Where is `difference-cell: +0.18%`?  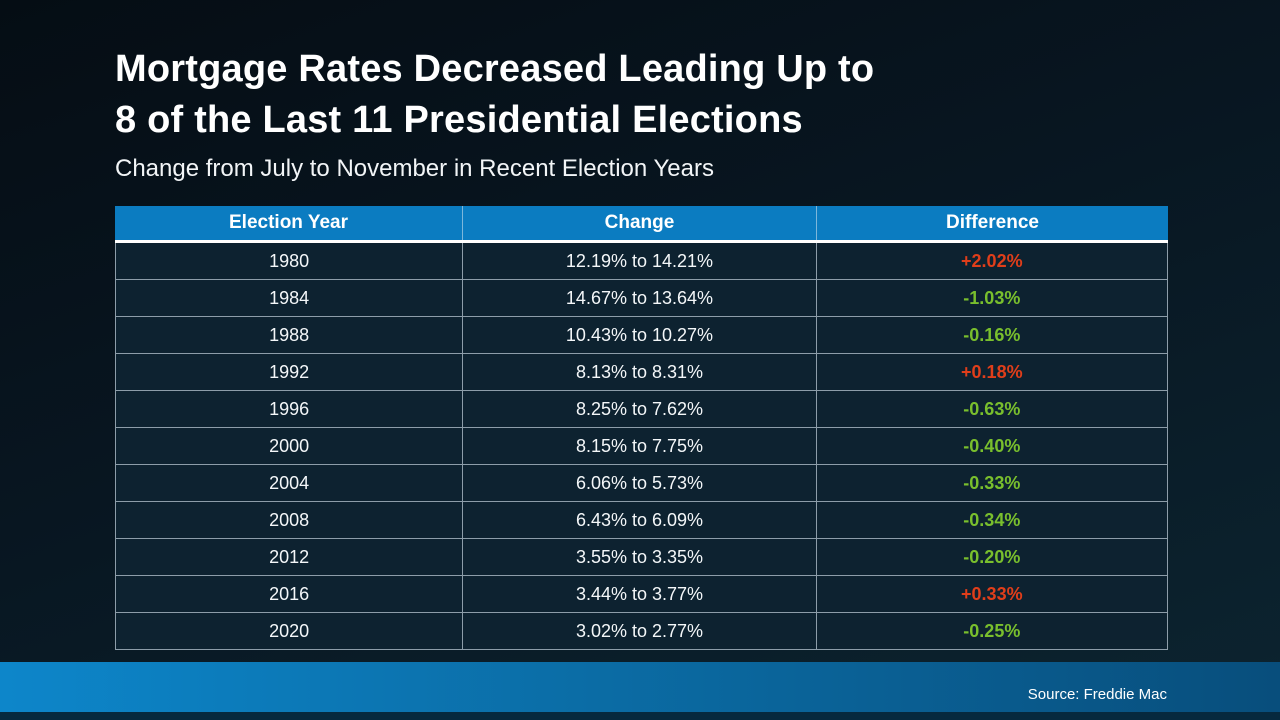 difference-cell: +0.18% is located at coordinates (992, 371).